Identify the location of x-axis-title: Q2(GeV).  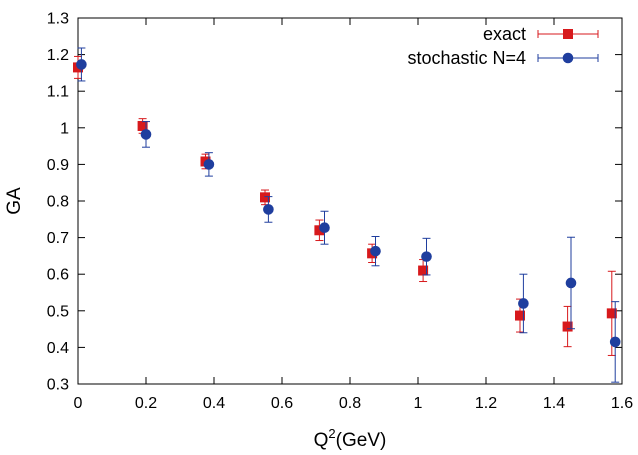
(350, 438).